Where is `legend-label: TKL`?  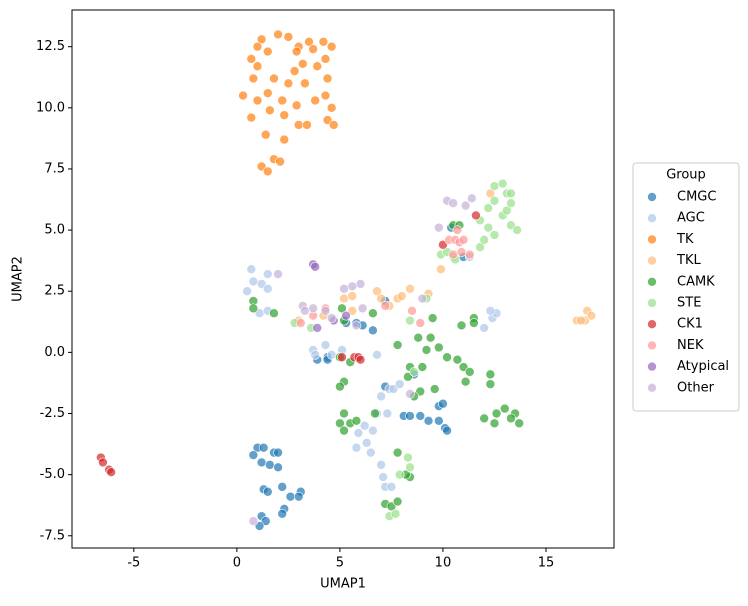 legend-label: TKL is located at coordinates (688, 260).